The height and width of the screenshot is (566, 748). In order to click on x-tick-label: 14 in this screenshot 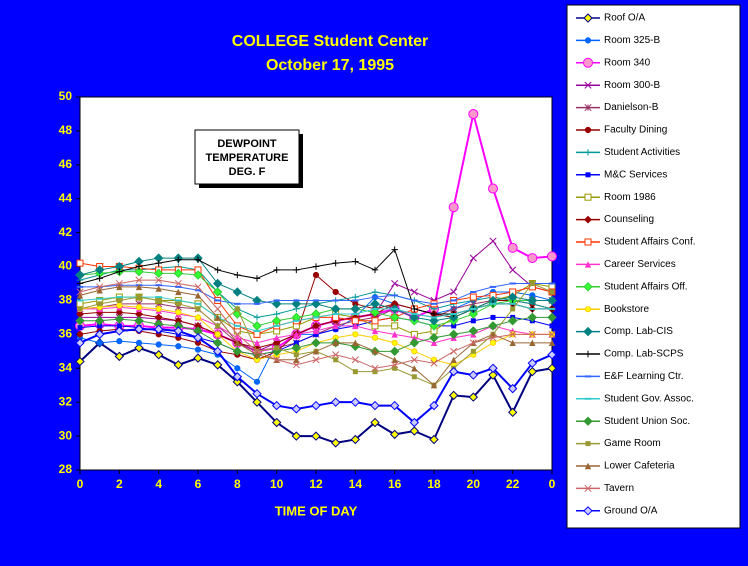, I will do `click(356, 484)`.